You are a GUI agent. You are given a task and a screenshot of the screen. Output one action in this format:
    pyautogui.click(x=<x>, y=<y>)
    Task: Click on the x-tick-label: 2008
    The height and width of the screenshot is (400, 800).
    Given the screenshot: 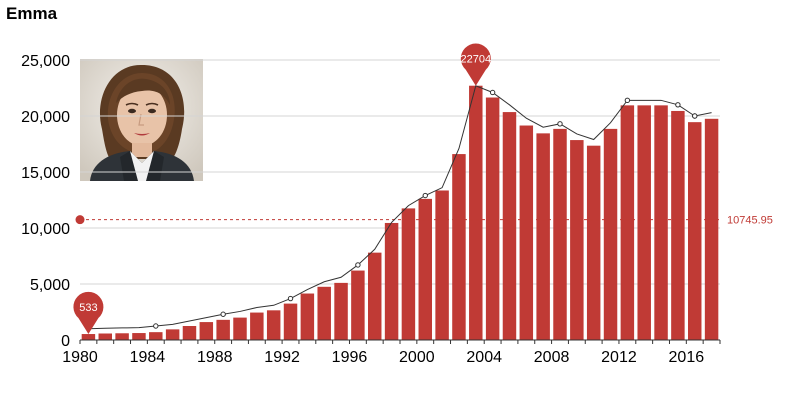 What is the action you would take?
    pyautogui.click(x=552, y=357)
    